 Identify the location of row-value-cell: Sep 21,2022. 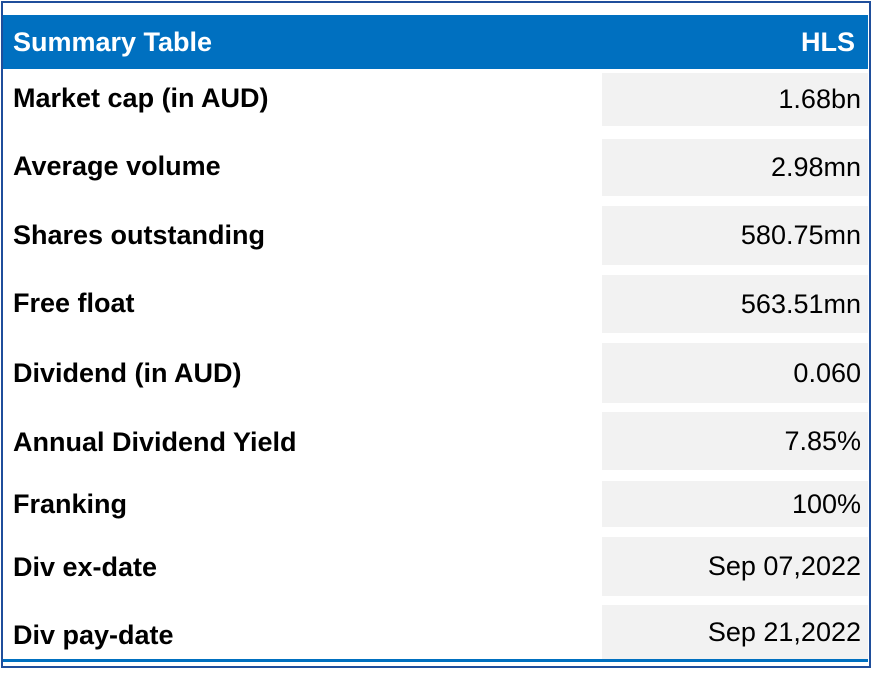
(735, 632).